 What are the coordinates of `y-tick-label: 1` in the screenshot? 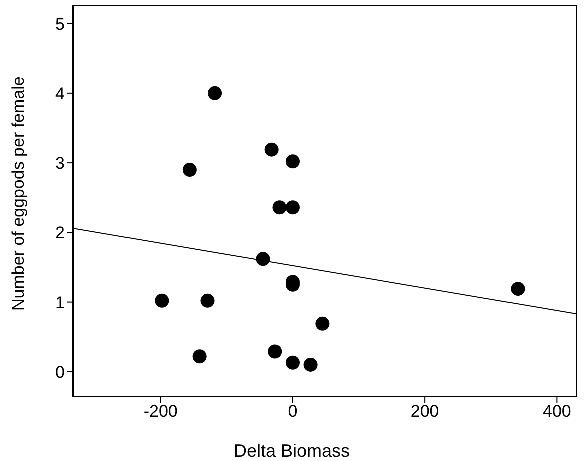 It's located at (60, 302).